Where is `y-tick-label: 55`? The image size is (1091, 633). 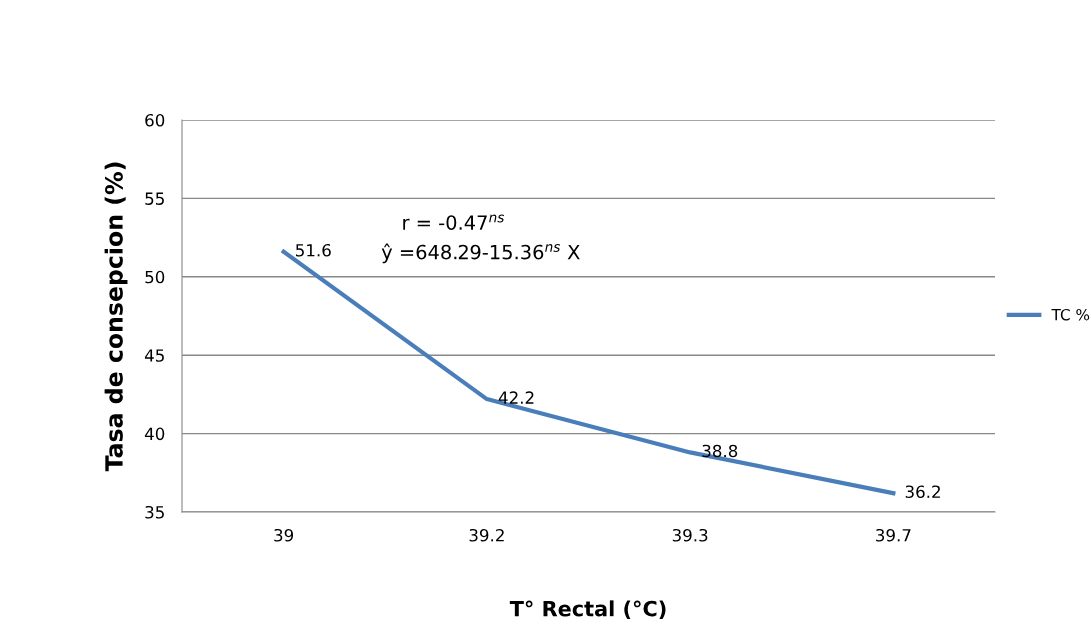 y-tick-label: 55 is located at coordinates (154, 198).